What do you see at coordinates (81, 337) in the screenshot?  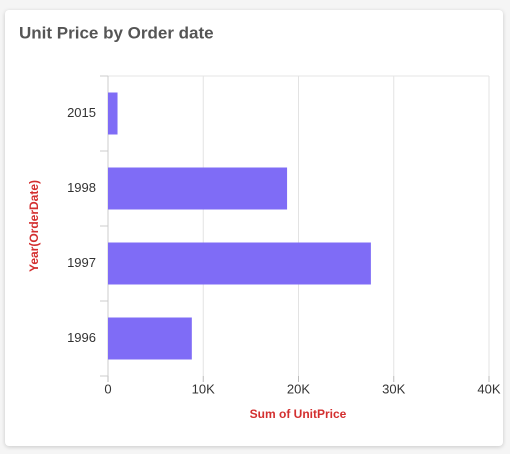 I see `y-tick-label: 1996` at bounding box center [81, 337].